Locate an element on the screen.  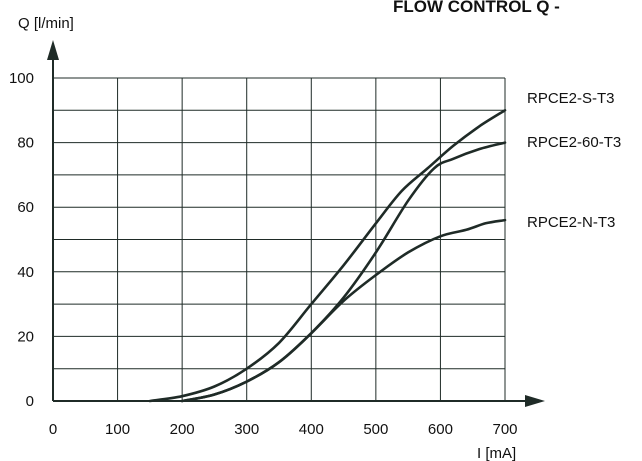
x-tick-label: 0 is located at coordinates (53, 429).